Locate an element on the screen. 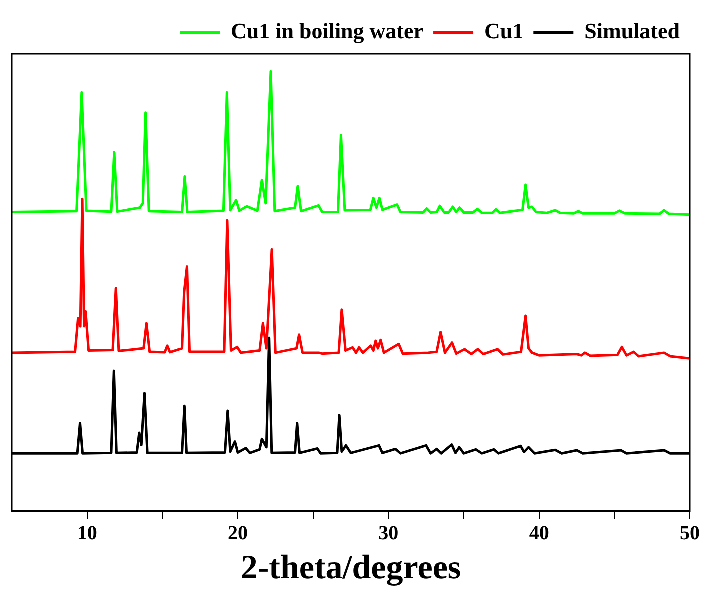 The image size is (718, 604). legend-label: Simulated is located at coordinates (632, 31).